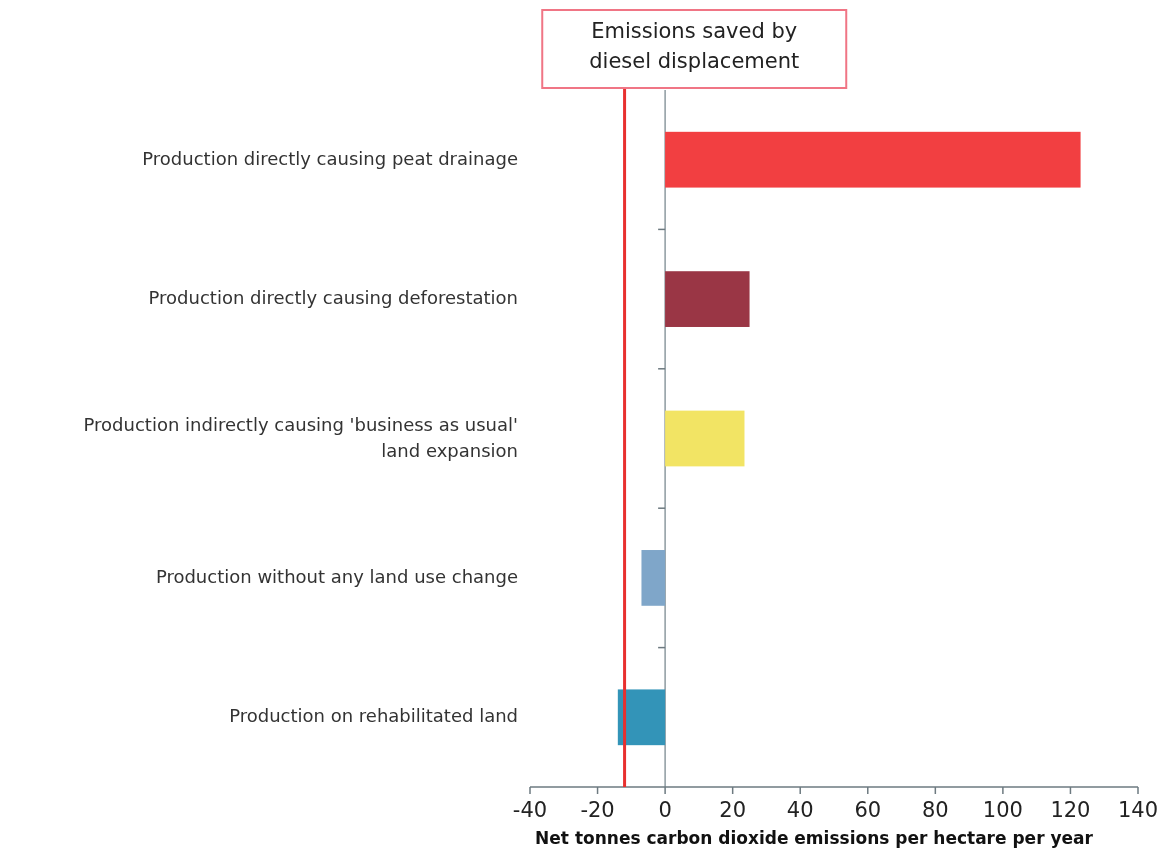 This screenshot has width=1168, height=868. Describe the element at coordinates (300, 437) in the screenshot. I see `y-tick-label: Production indirectly causing 'business as usual' land expansion` at that location.